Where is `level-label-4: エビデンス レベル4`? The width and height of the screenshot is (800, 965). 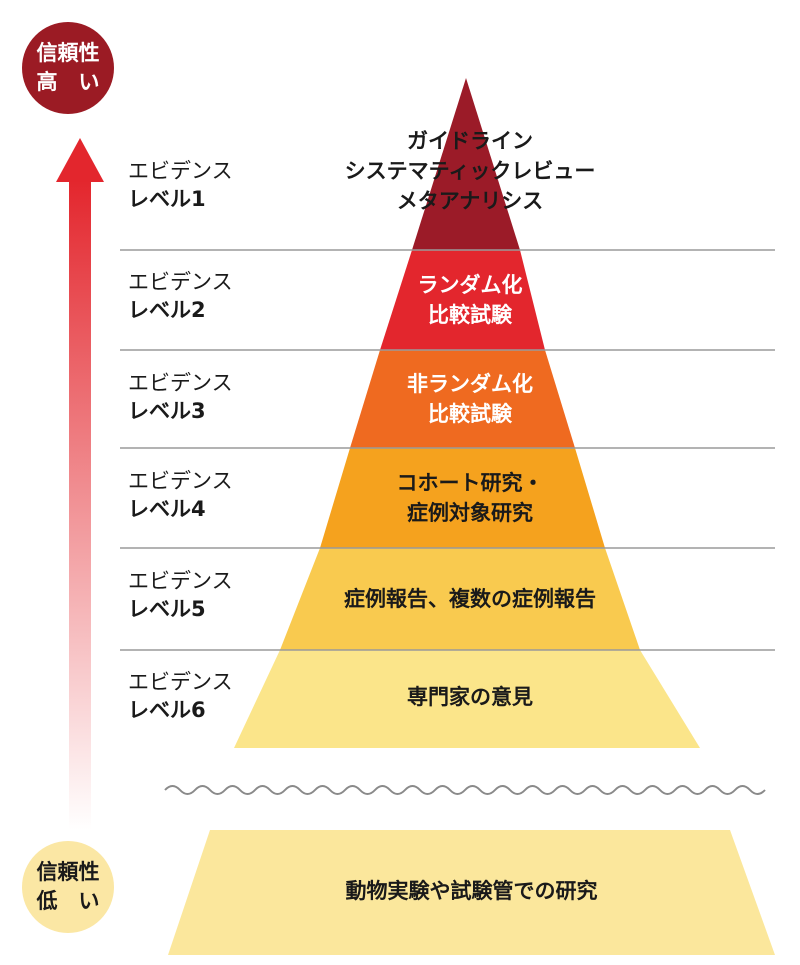
level-label-4: エビデンス レベル4 is located at coordinates (180, 495).